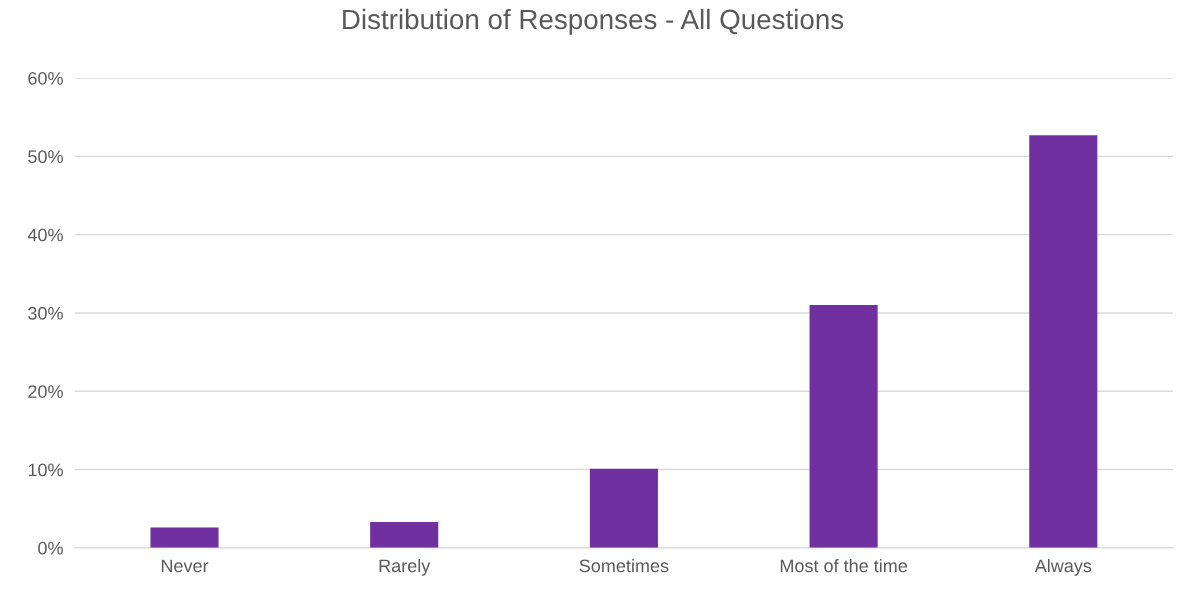 This screenshot has height=591, width=1185. What do you see at coordinates (1063, 567) in the screenshot?
I see `x-tick-label: Always` at bounding box center [1063, 567].